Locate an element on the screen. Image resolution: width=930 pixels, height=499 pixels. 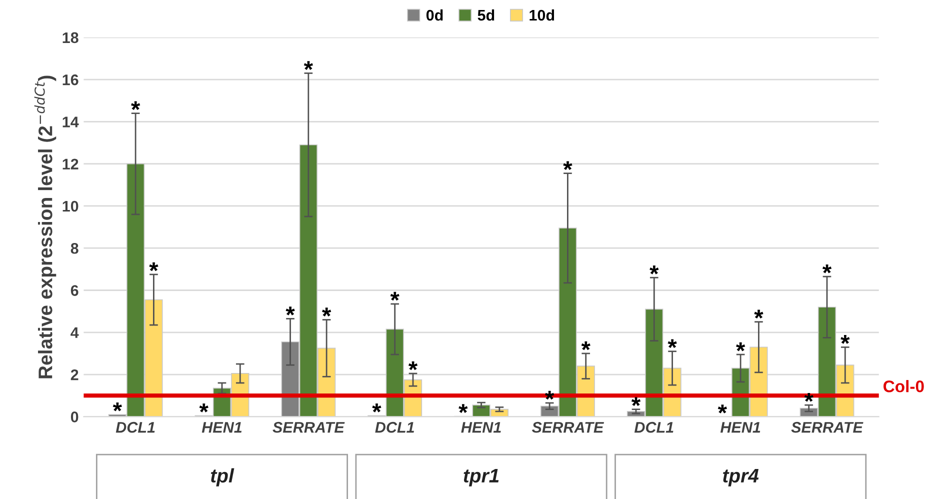
y-tick-label: 12 is located at coordinates (70, 164).